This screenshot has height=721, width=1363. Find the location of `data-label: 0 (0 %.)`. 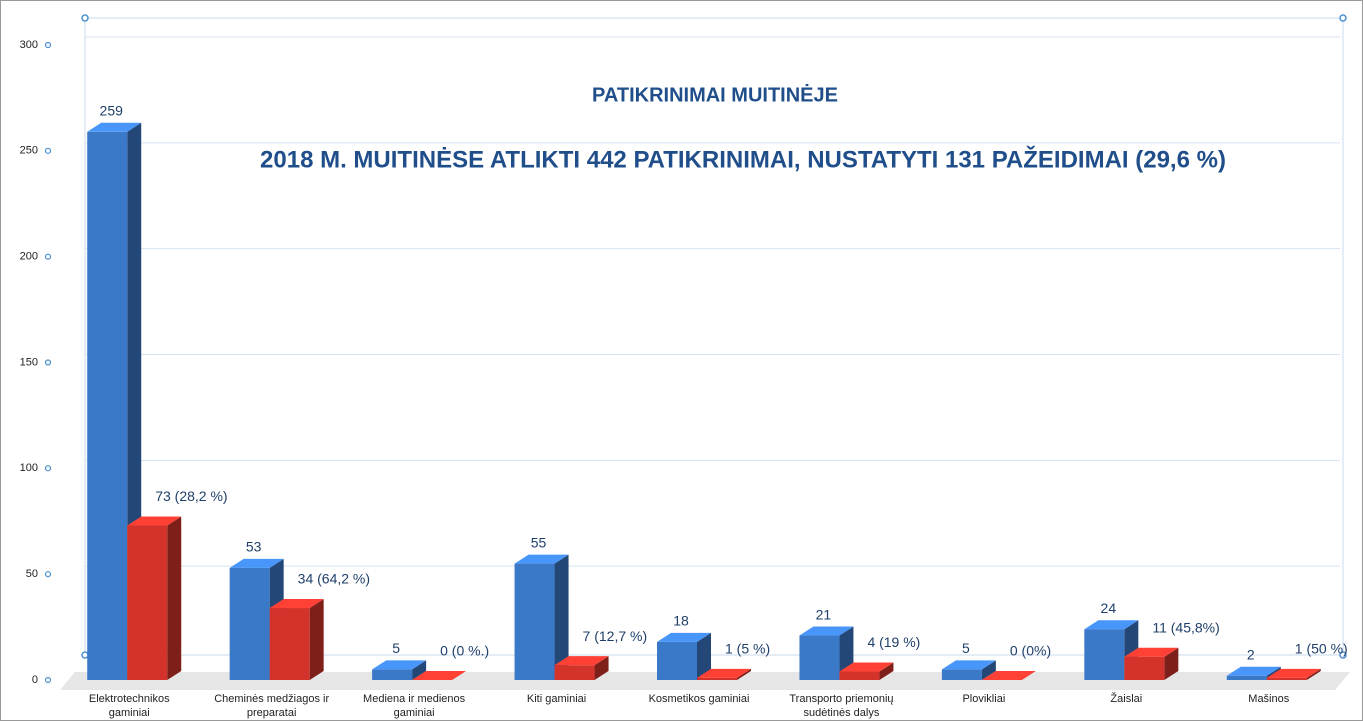

data-label: 0 (0 %.) is located at coordinates (464, 651).